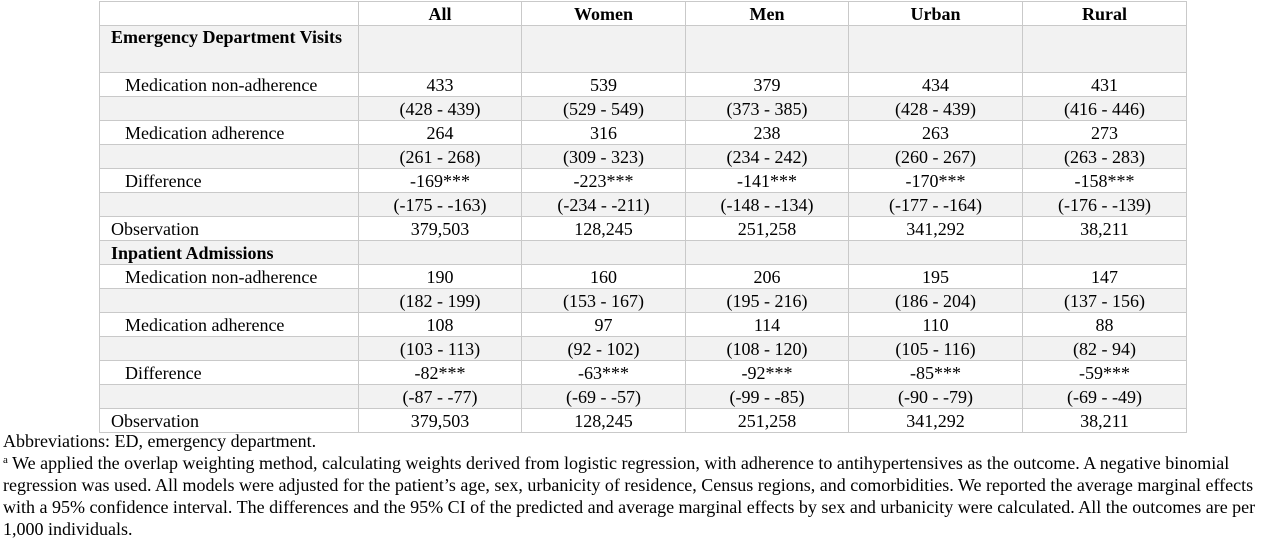 The image size is (1280, 544). What do you see at coordinates (603, 324) in the screenshot?
I see `table-cell: 97` at bounding box center [603, 324].